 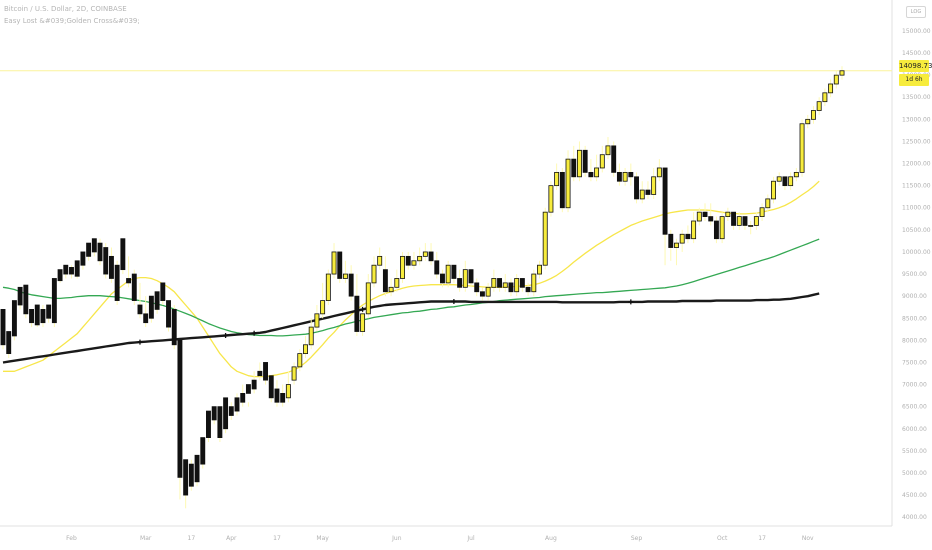 I want to click on indicator-title: Easy Lost &#039;Golden Cross&#039;, so click(x=72, y=21).